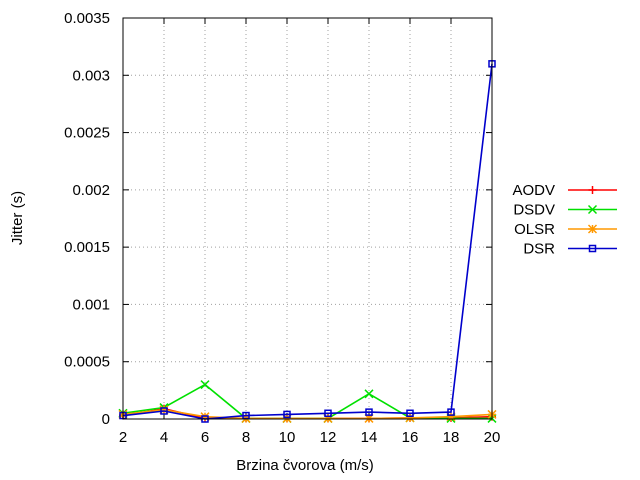  Describe the element at coordinates (539, 249) in the screenshot. I see `legend-label-dsr: DSR` at that location.